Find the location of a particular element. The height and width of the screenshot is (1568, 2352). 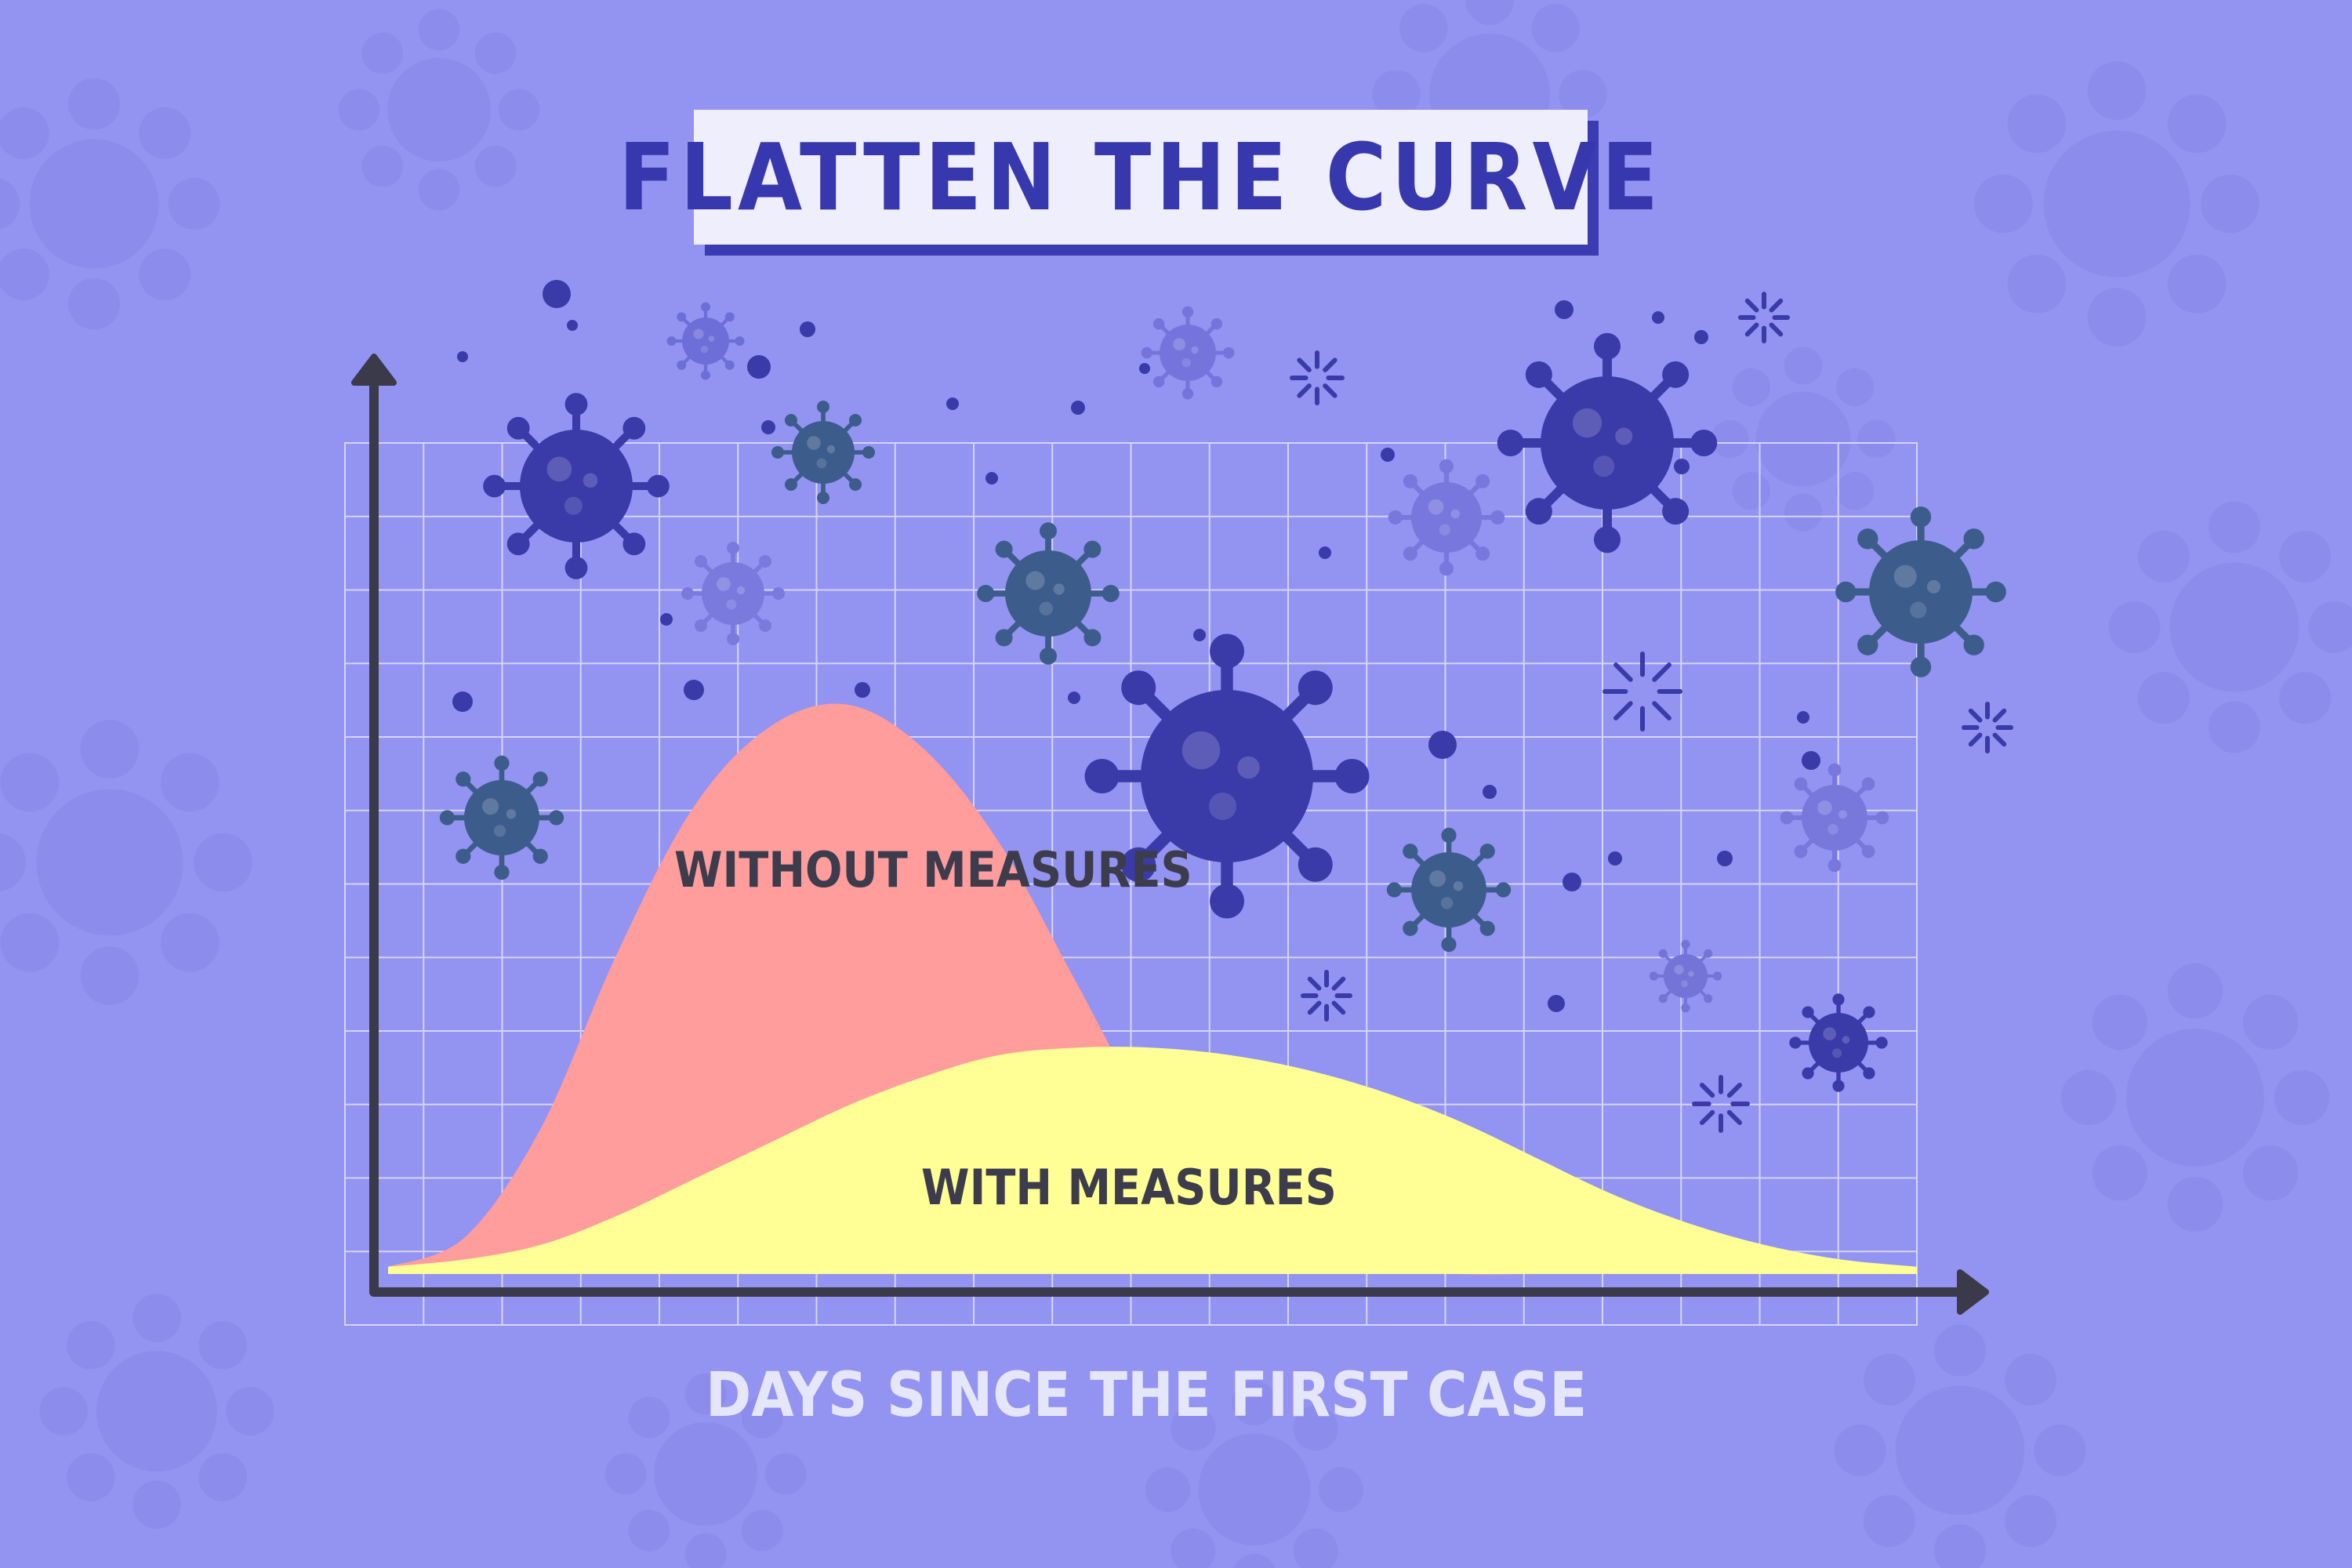

title-box: FLATTEN THE CURVE is located at coordinates (1138, 177).